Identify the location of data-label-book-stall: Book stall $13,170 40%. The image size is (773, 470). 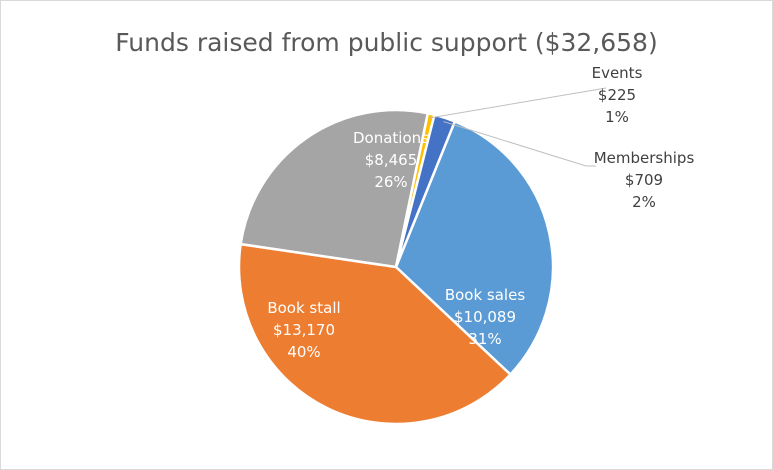
(303, 330).